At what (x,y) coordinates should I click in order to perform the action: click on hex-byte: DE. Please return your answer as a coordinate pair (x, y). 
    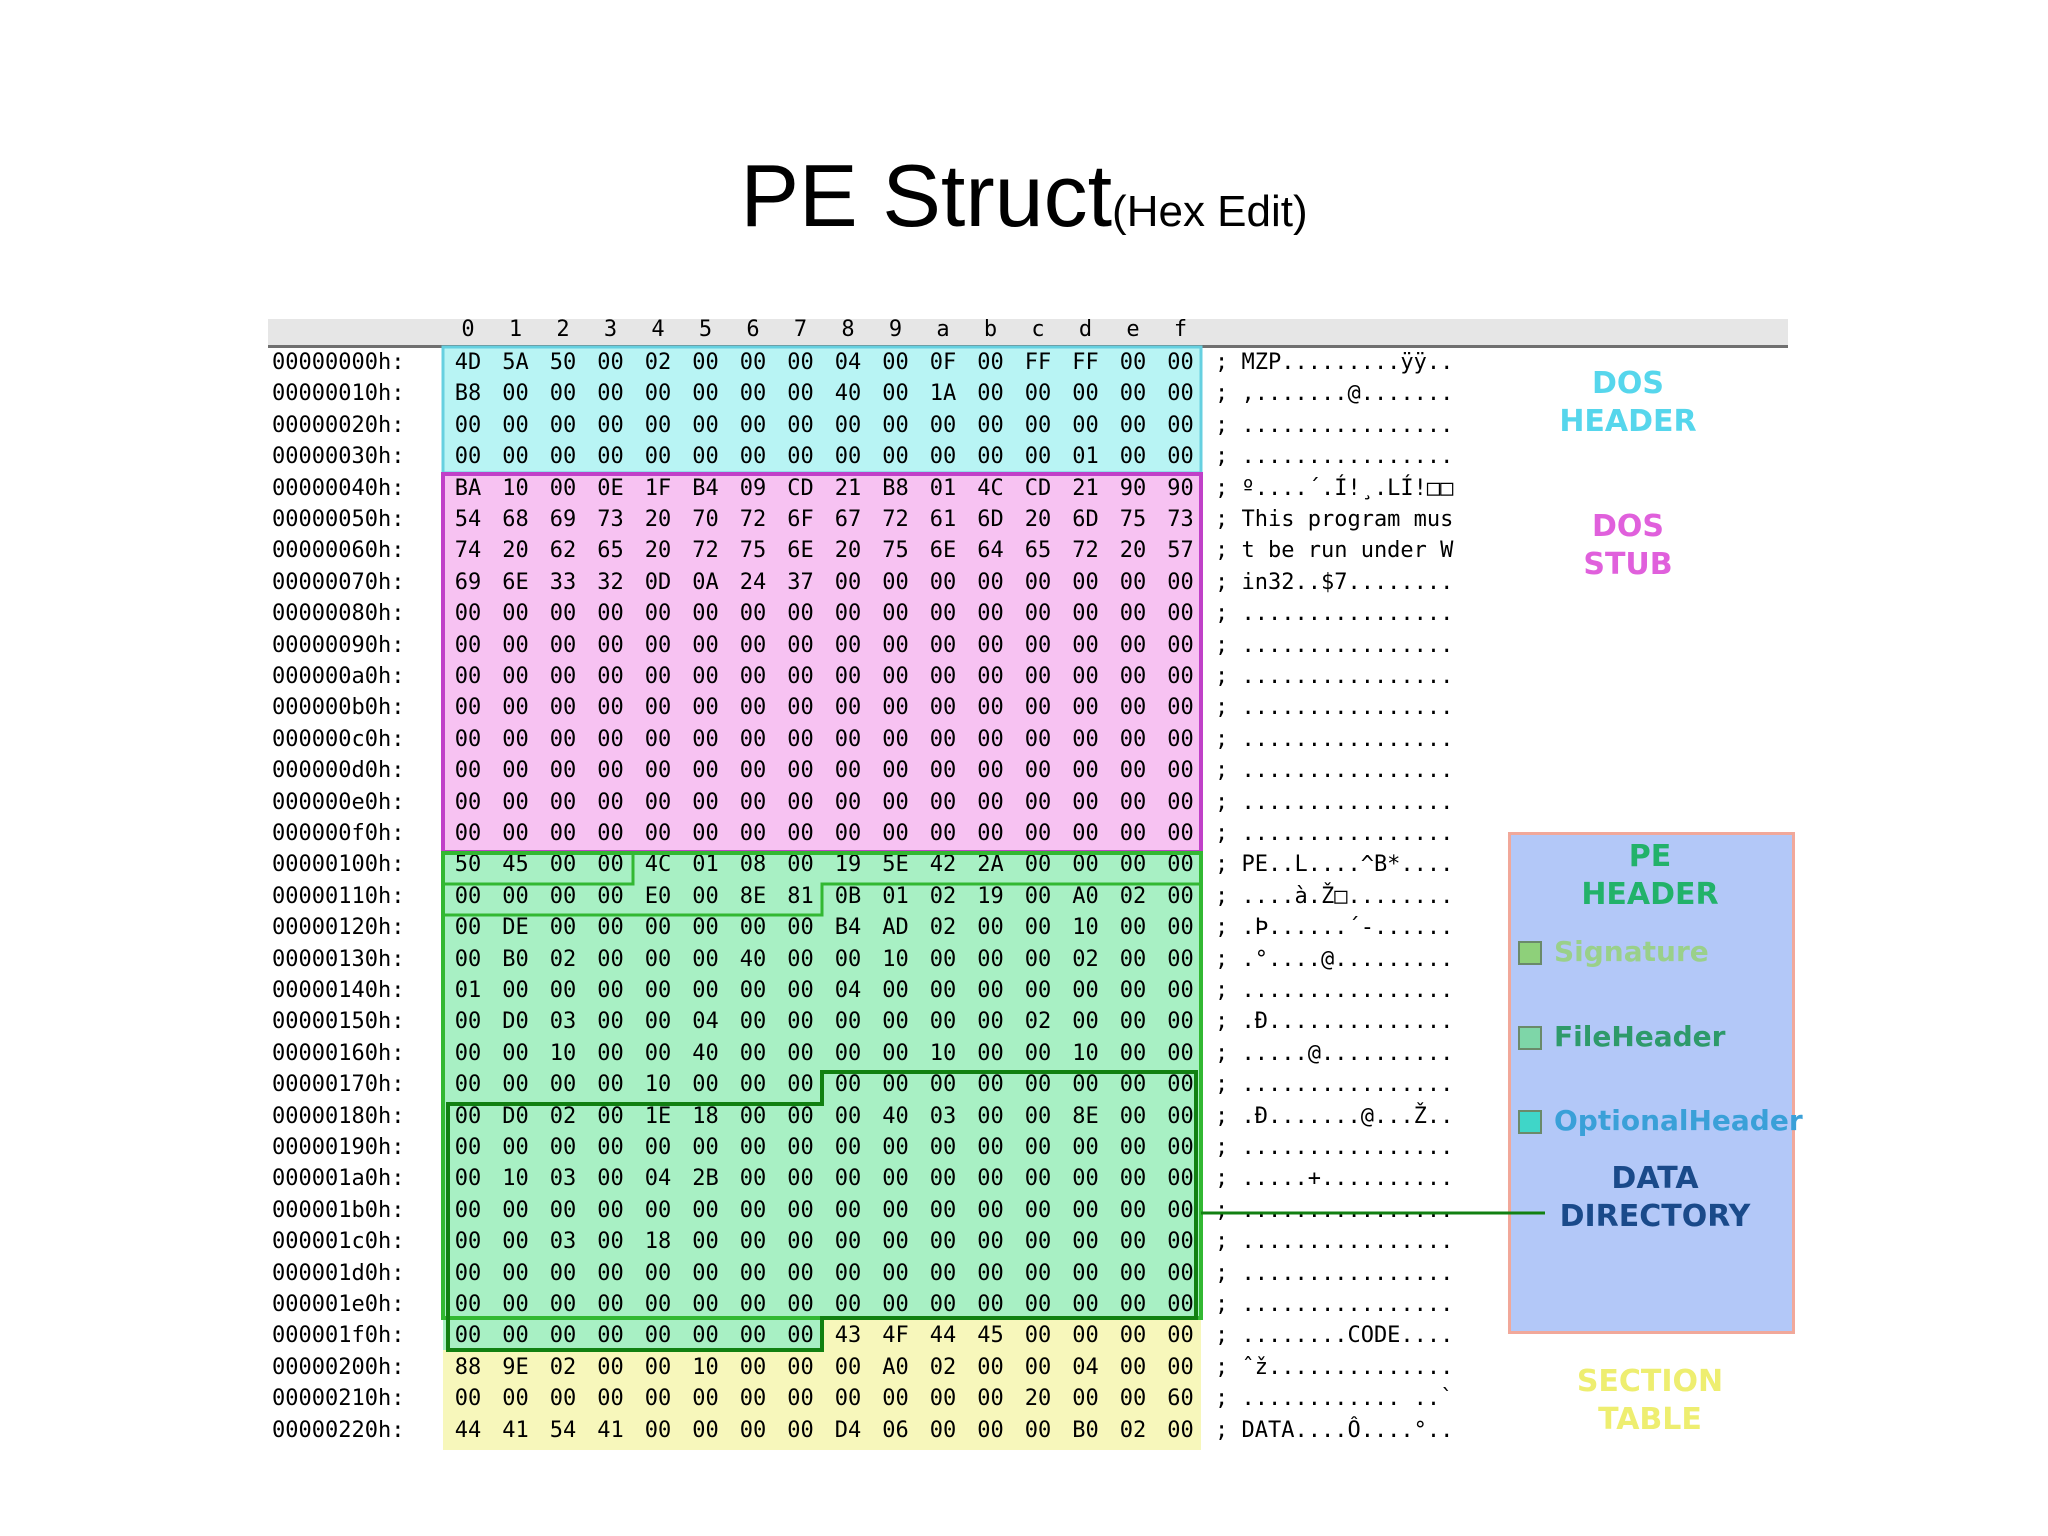
    Looking at the image, I should click on (515, 928).